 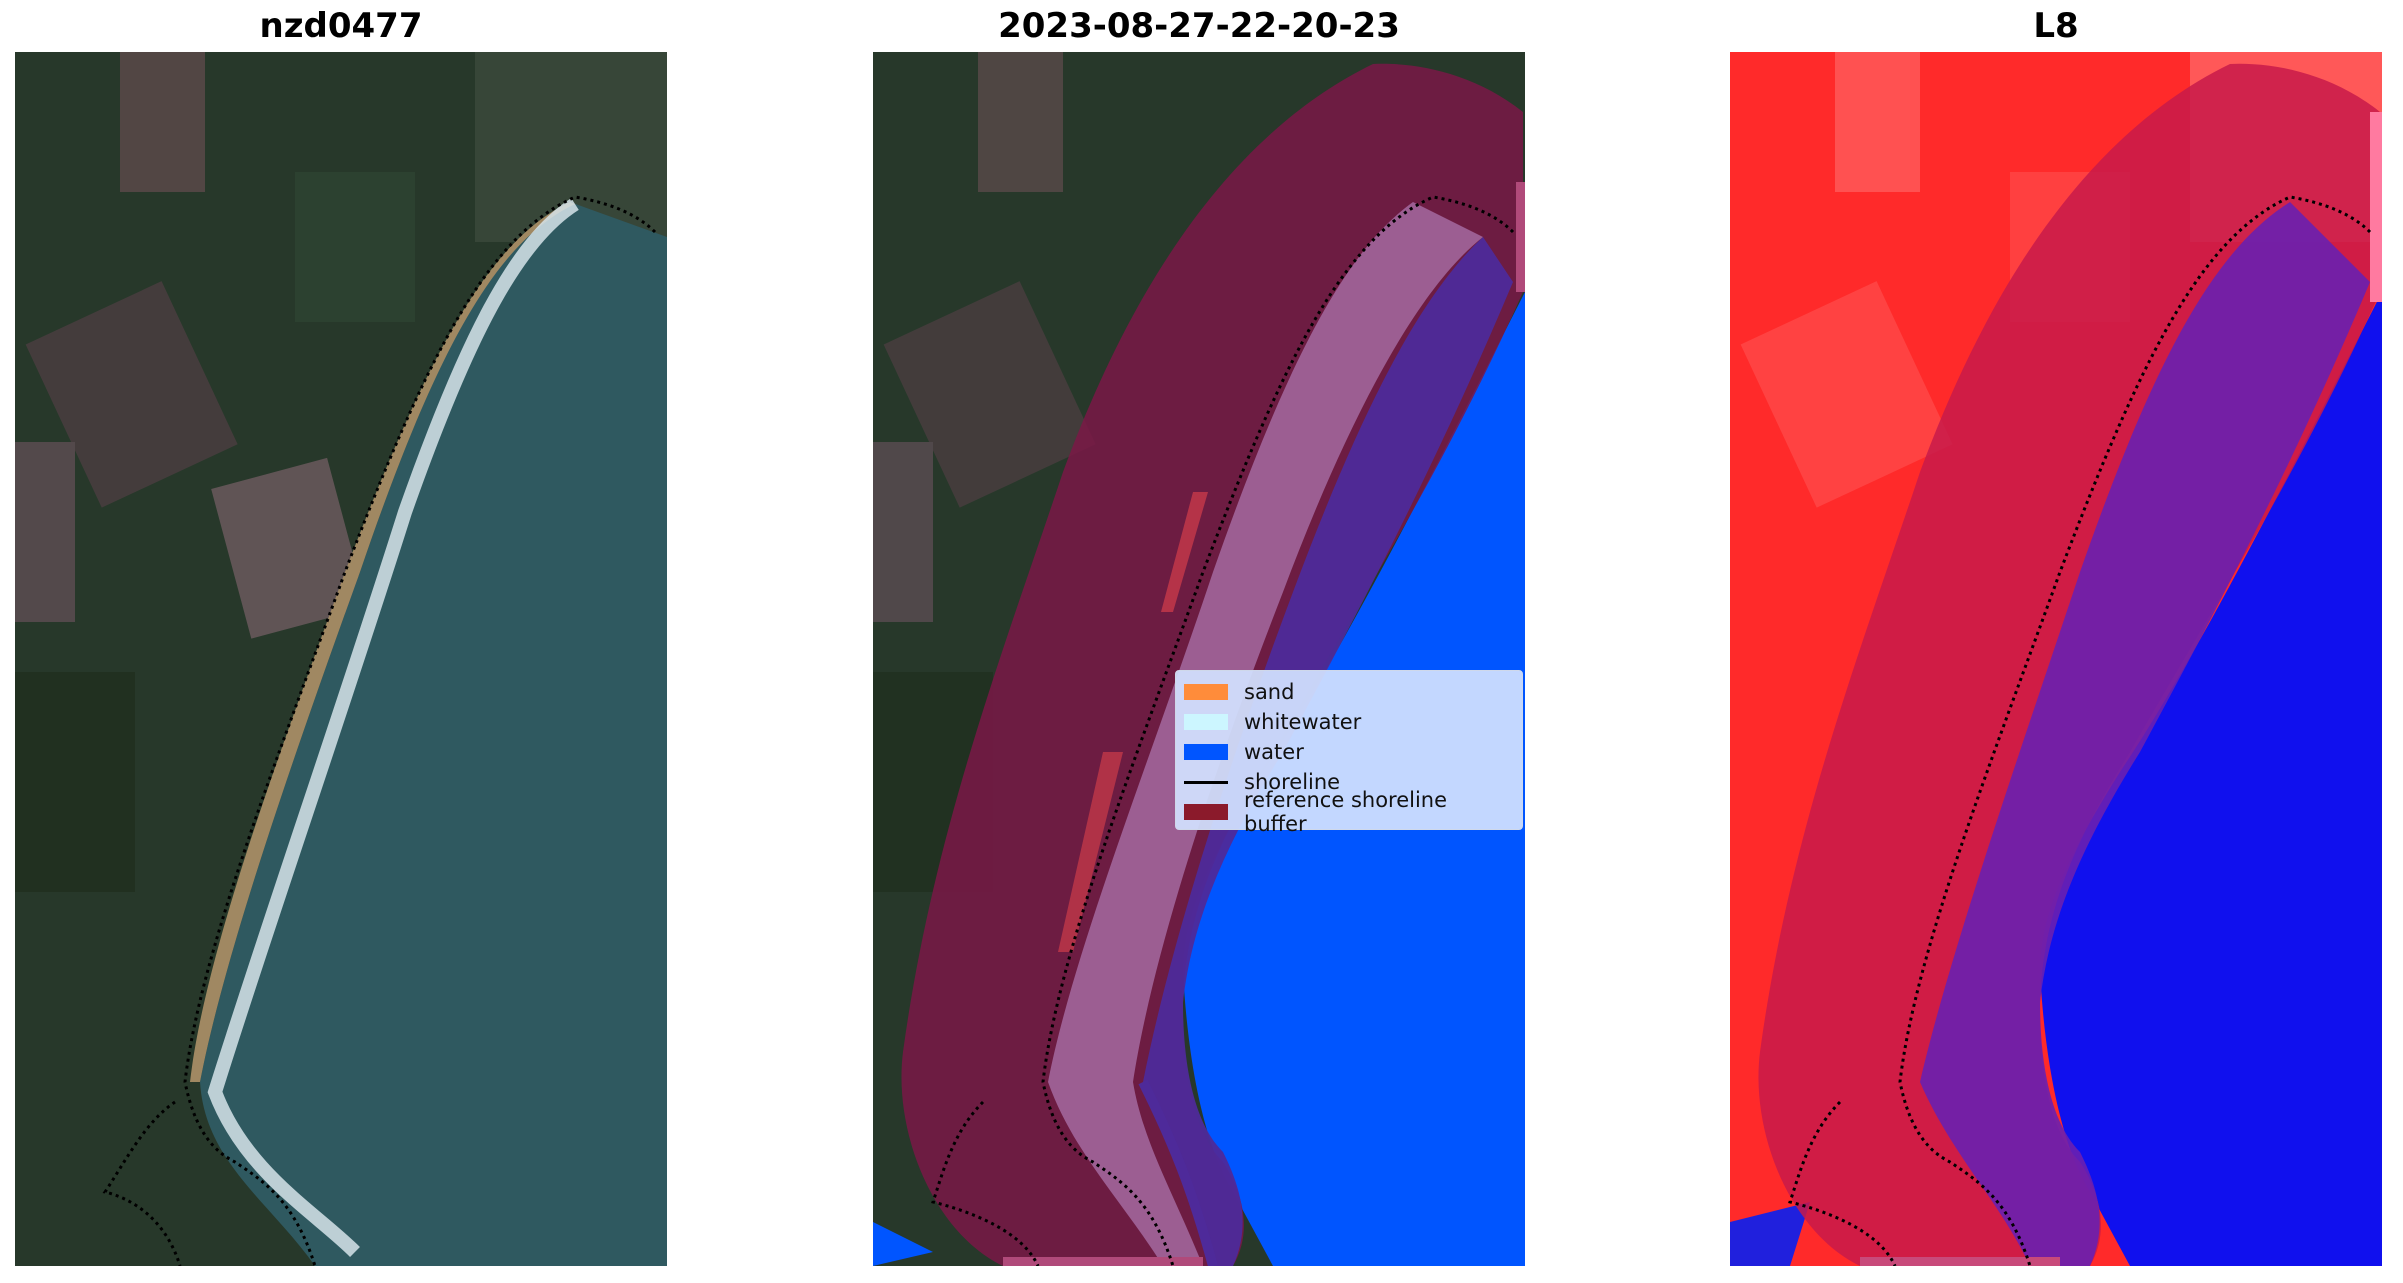 What do you see at coordinates (1206, 812) in the screenshot?
I see `legend-swatch-buffer` at bounding box center [1206, 812].